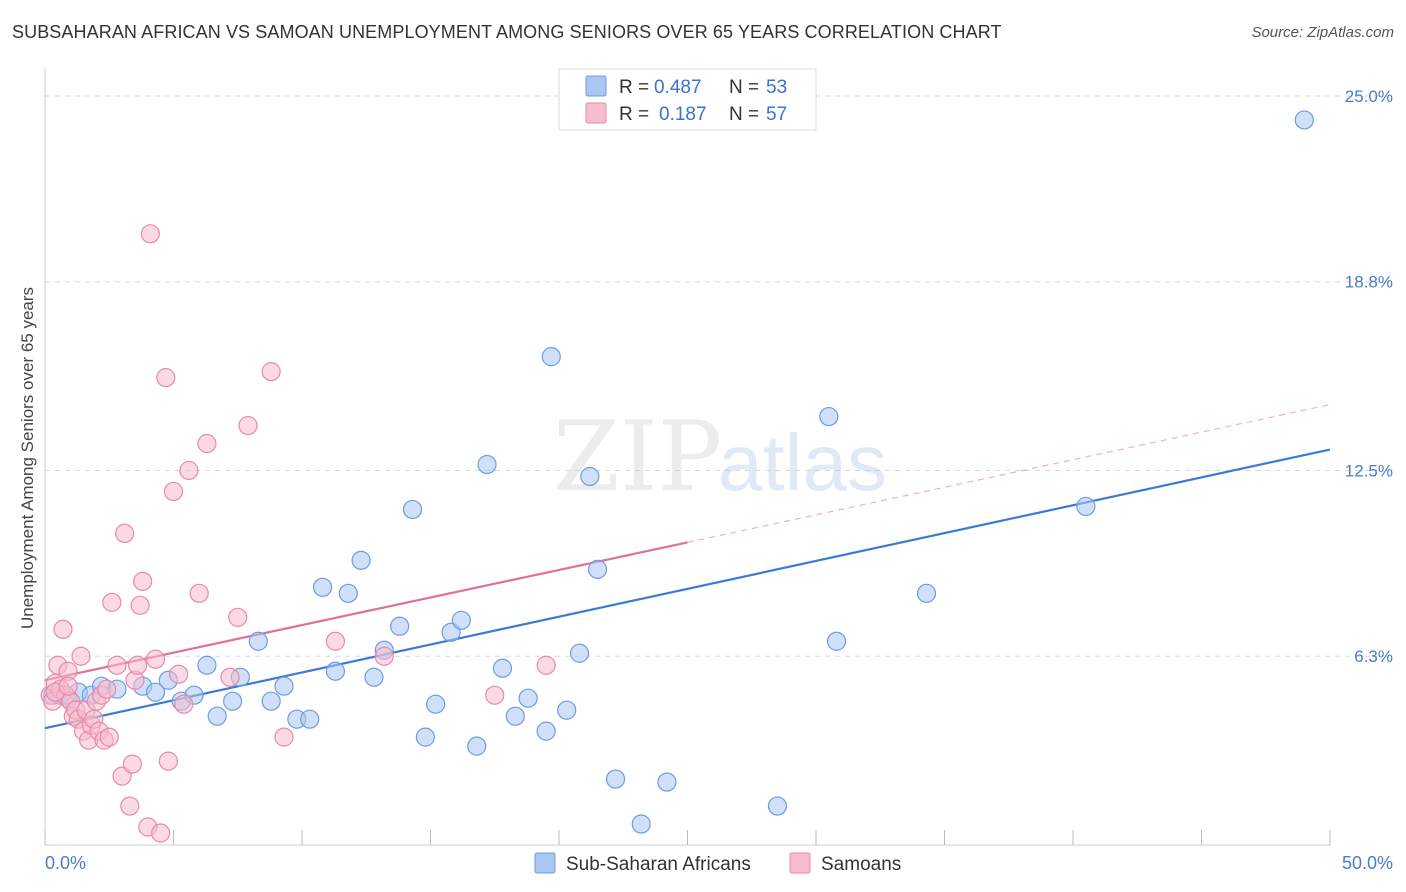 The image size is (1406, 892). What do you see at coordinates (545, 863) in the screenshot?
I see `bottom-legend-swatch-blue` at bounding box center [545, 863].